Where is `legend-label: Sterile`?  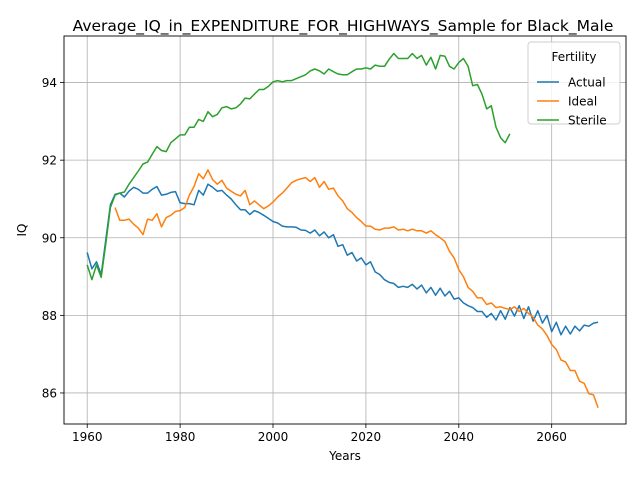
legend-label: Sterile is located at coordinates (587, 121).